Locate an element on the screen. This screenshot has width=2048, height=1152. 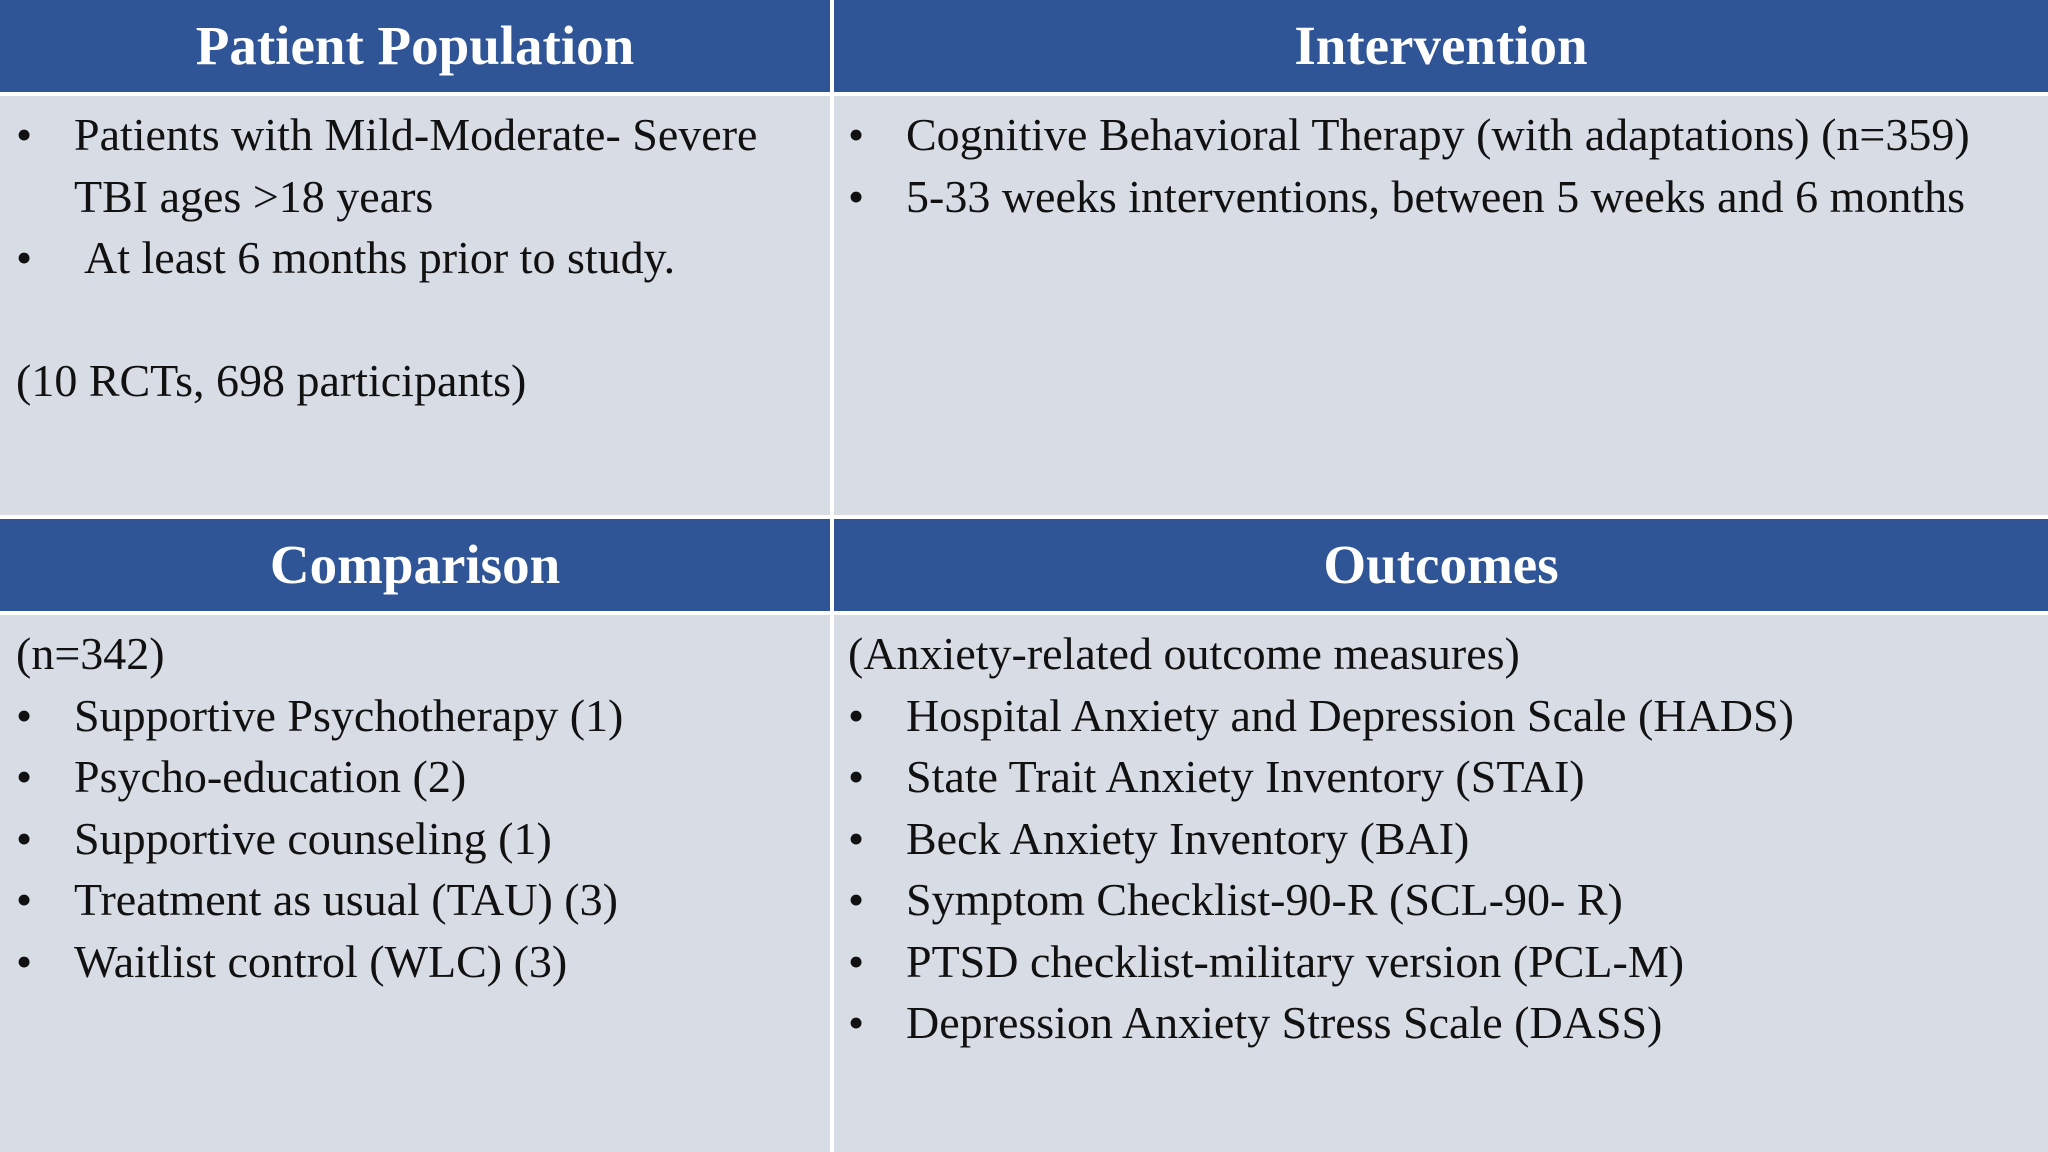
outcomes-bullet-text: Depression Anxiety Stress Scale (DASS) is located at coordinates (1284, 1022).